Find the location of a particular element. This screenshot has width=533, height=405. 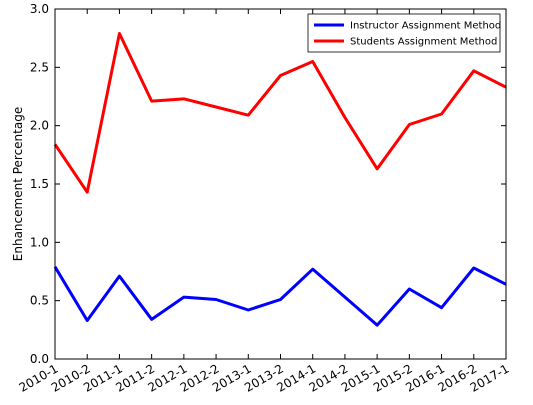

y-tick-label: 2.5 is located at coordinates (39, 67).